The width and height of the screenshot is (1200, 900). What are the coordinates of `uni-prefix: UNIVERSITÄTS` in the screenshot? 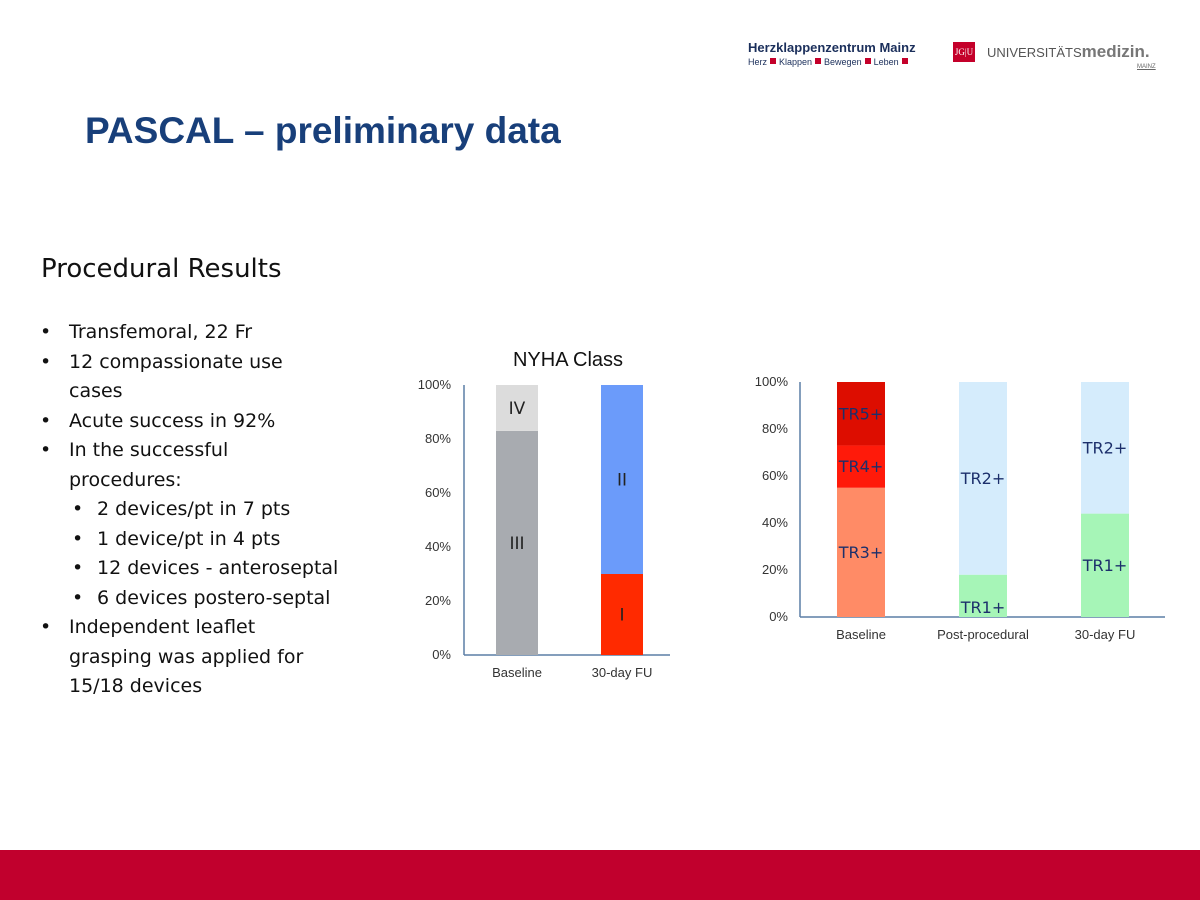 It's located at (1034, 52).